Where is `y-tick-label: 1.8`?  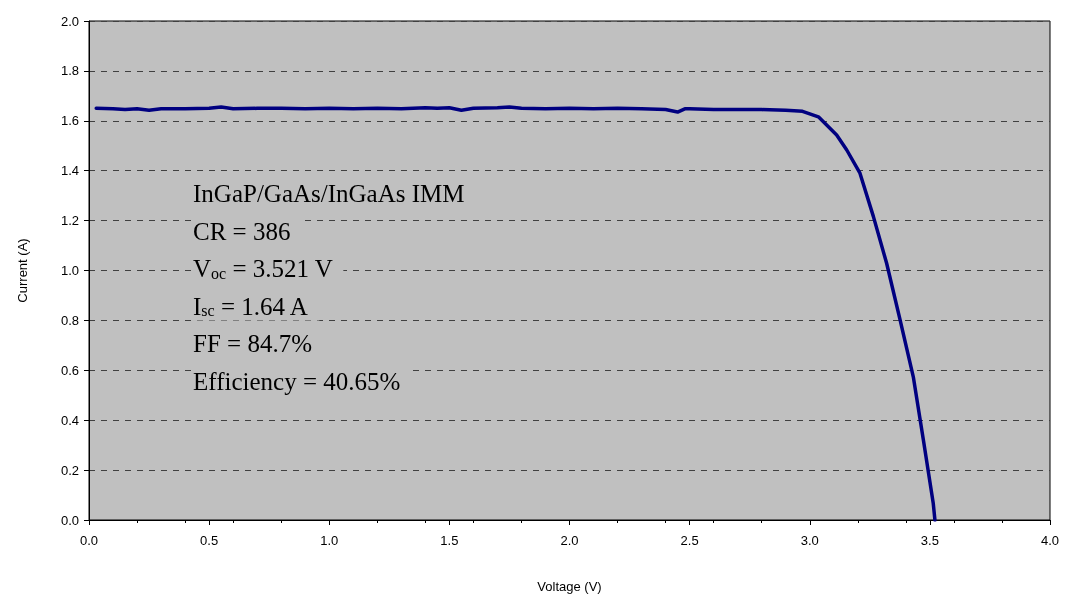 y-tick-label: 1.8 is located at coordinates (69, 71).